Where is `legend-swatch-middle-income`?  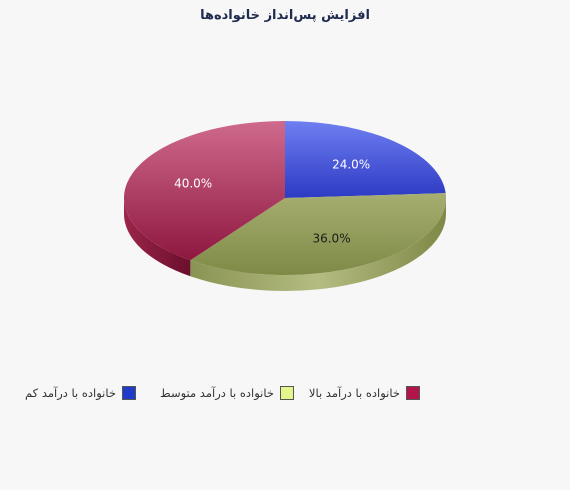 legend-swatch-middle-income is located at coordinates (287, 393).